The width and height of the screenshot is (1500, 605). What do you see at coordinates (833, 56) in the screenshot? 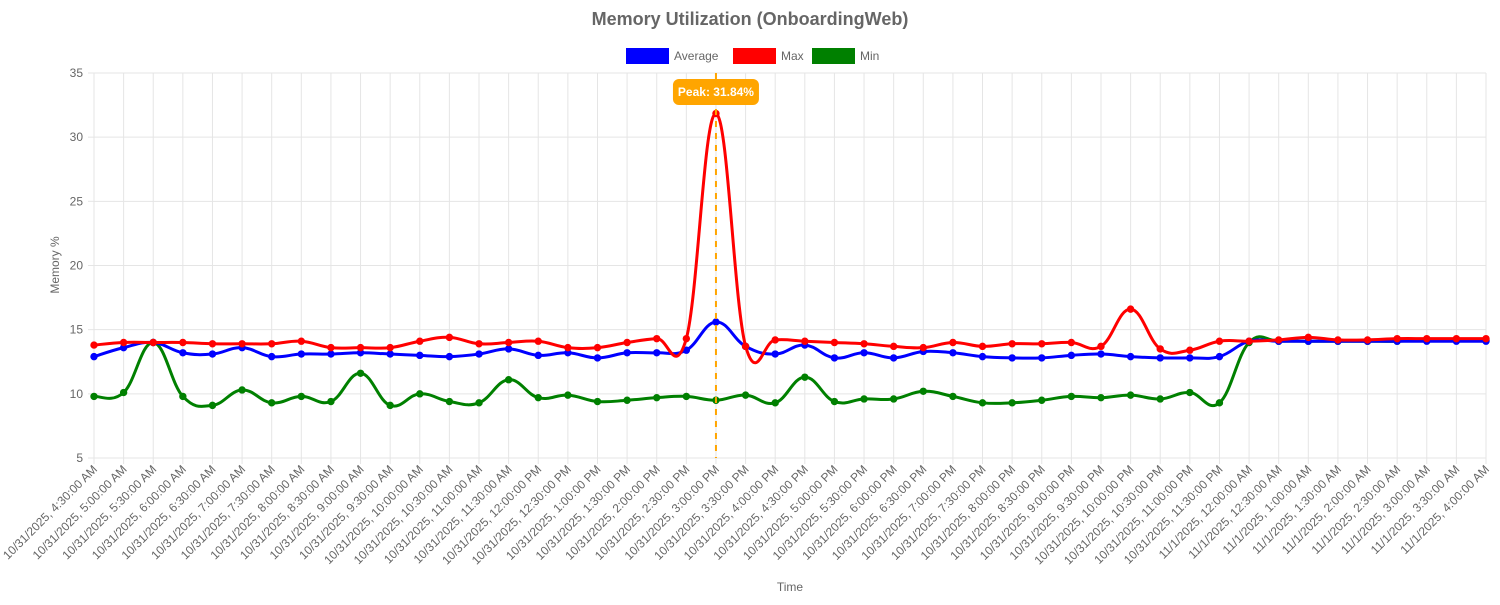
I see `legend-swatch` at bounding box center [833, 56].